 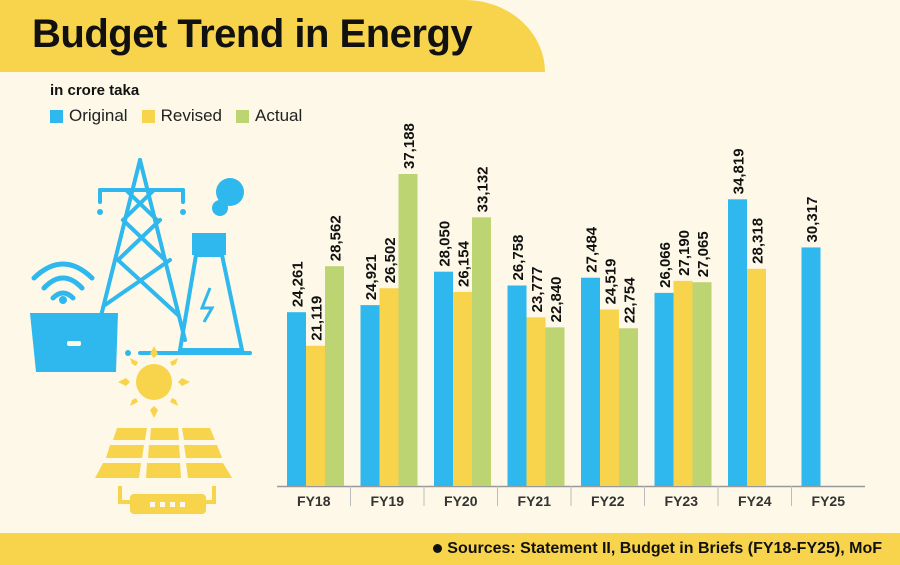 I want to click on data-label: 27,484, so click(x=592, y=249).